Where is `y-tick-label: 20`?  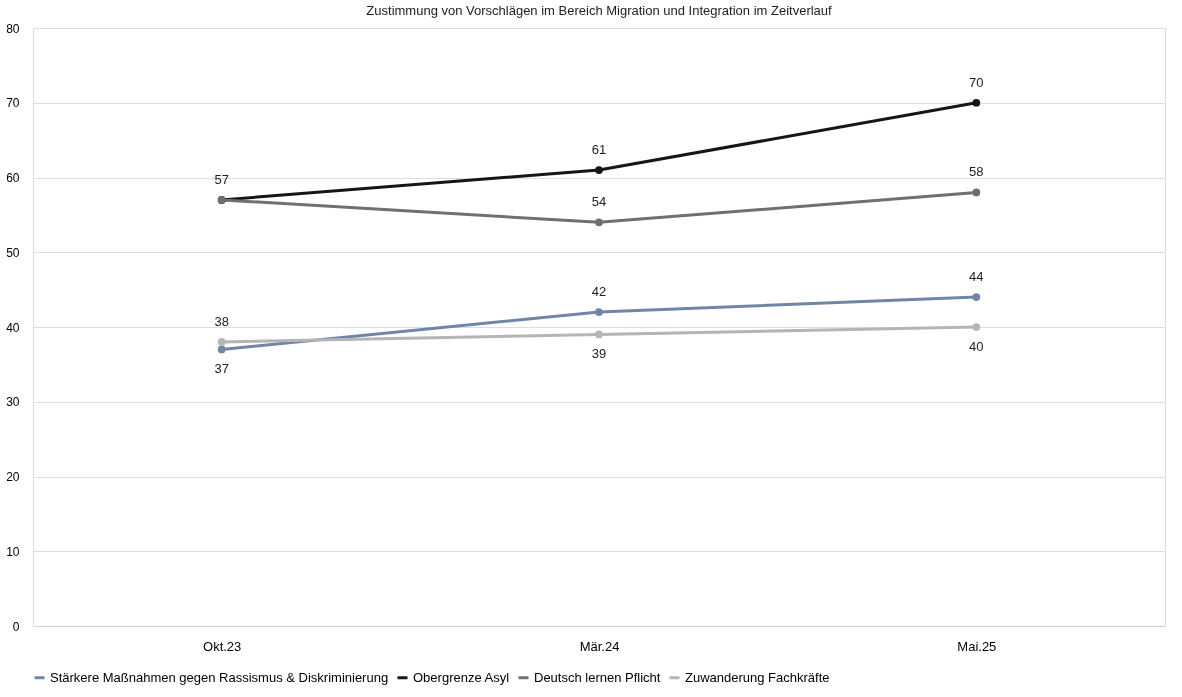
y-tick-label: 20 is located at coordinates (13, 477).